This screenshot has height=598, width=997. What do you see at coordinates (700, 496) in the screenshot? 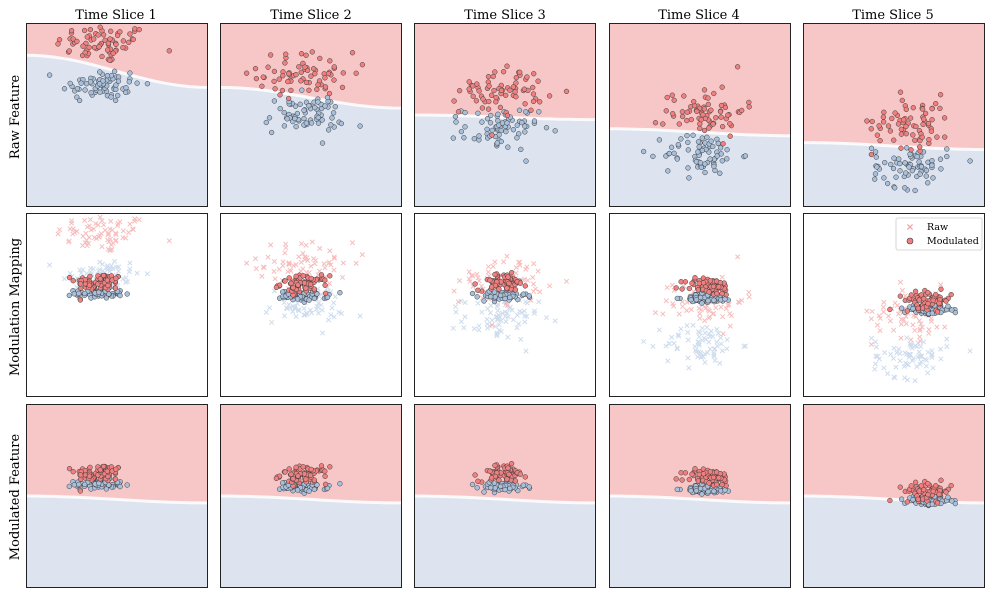
I see `panel-frame` at bounding box center [700, 496].